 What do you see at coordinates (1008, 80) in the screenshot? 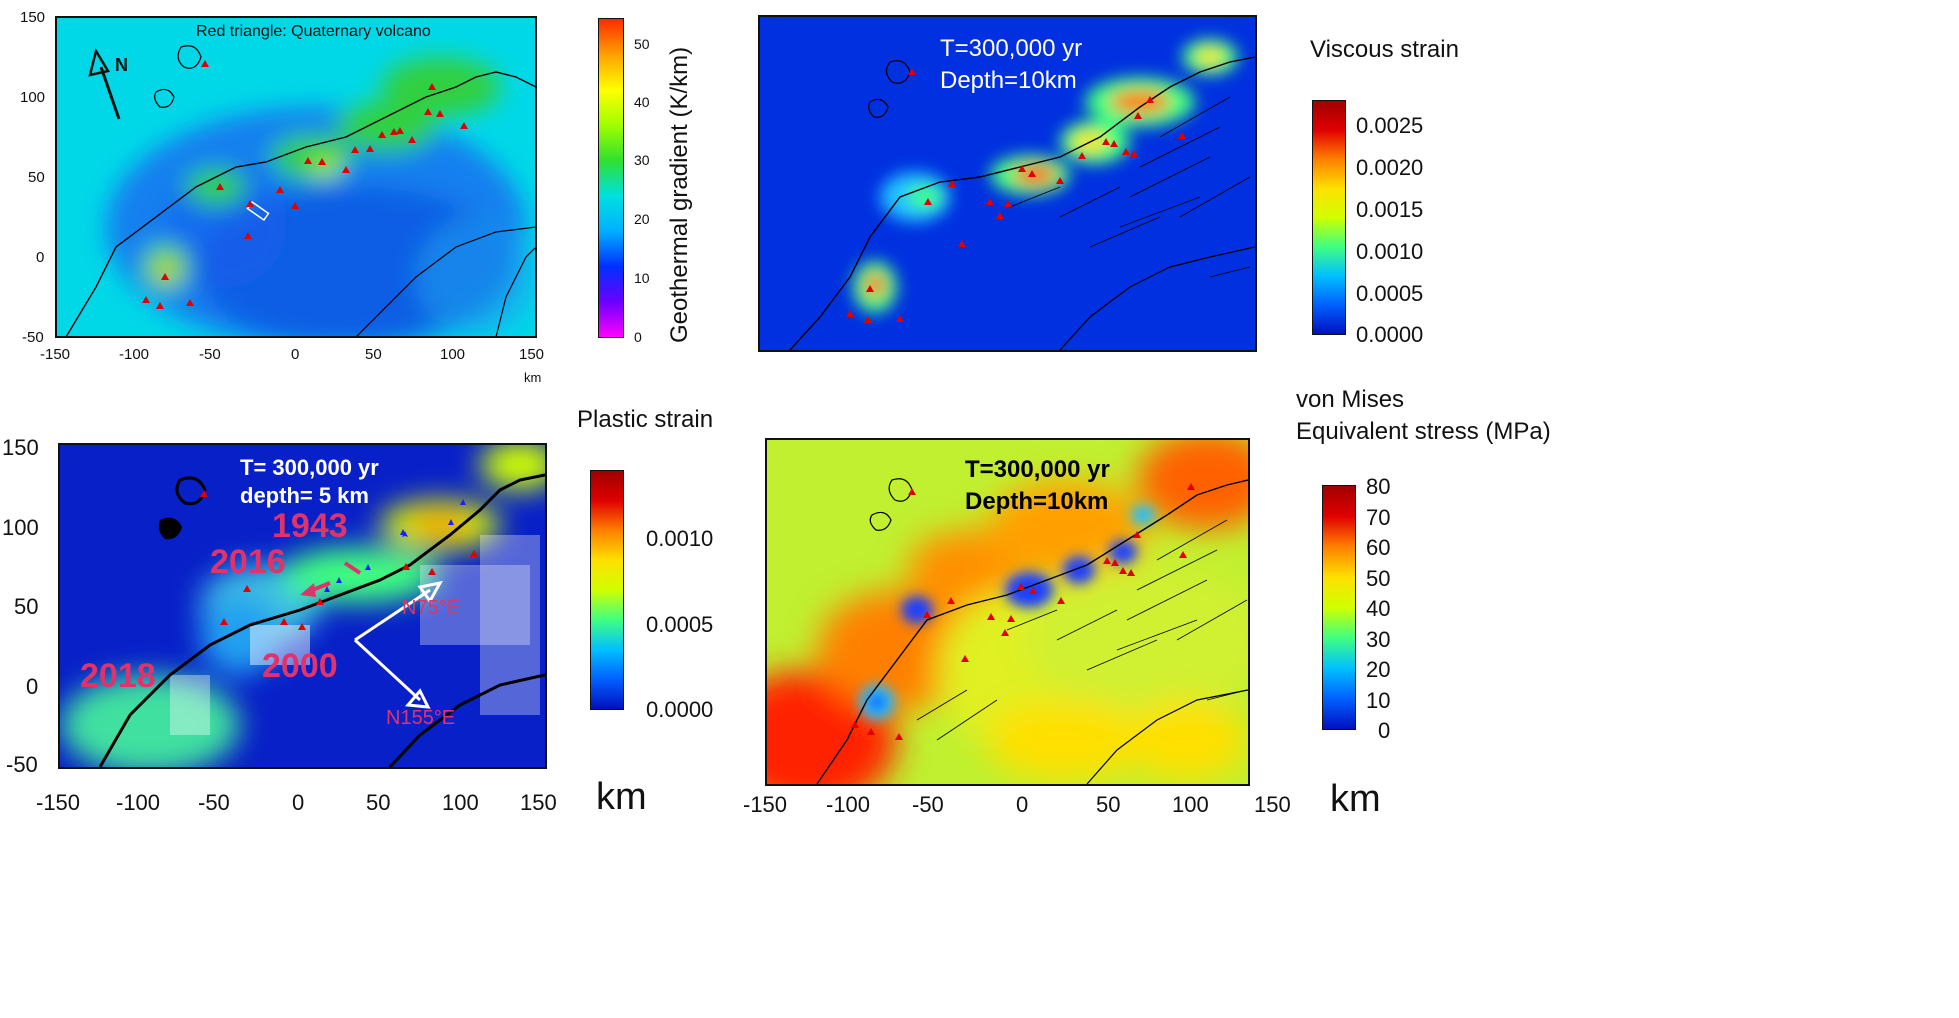
I see `viscous-depth-label: Depth=10km` at bounding box center [1008, 80].